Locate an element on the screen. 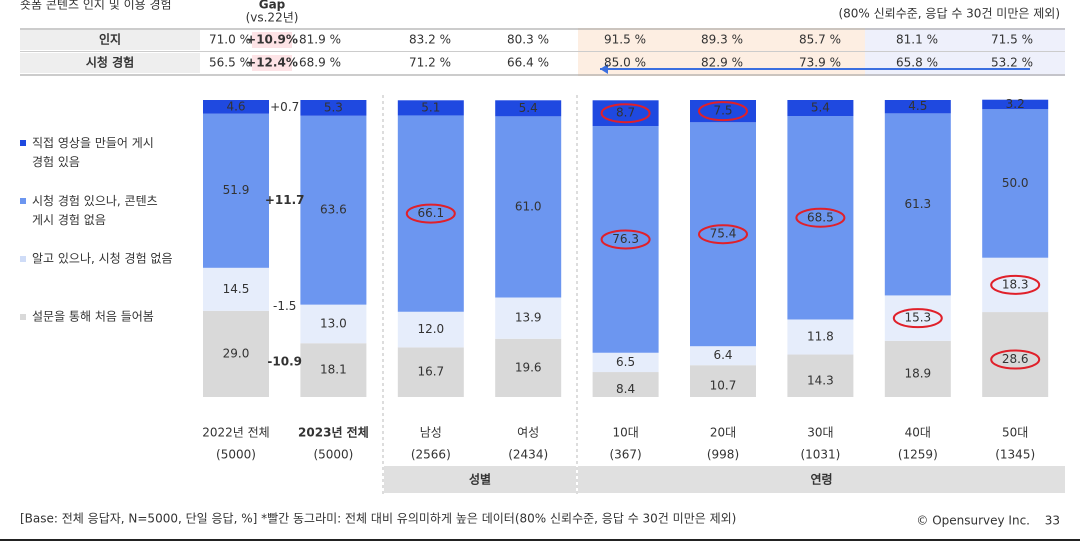 The width and height of the screenshot is (1080, 542). gap-bg is located at coordinates (272, 63).